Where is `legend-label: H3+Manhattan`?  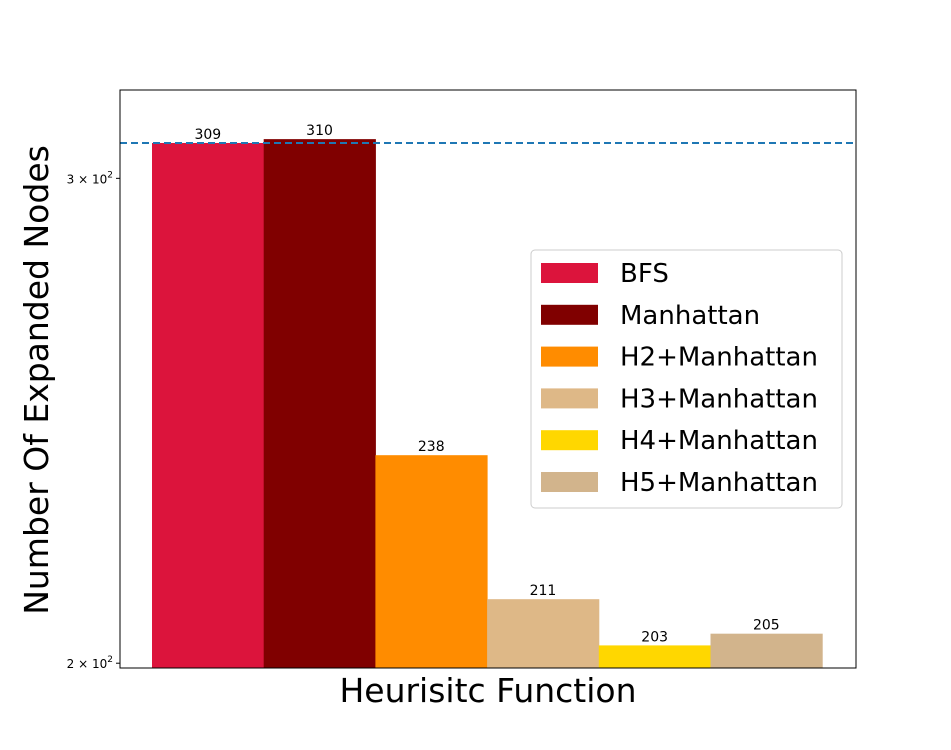 legend-label: H3+Manhattan is located at coordinates (719, 399).